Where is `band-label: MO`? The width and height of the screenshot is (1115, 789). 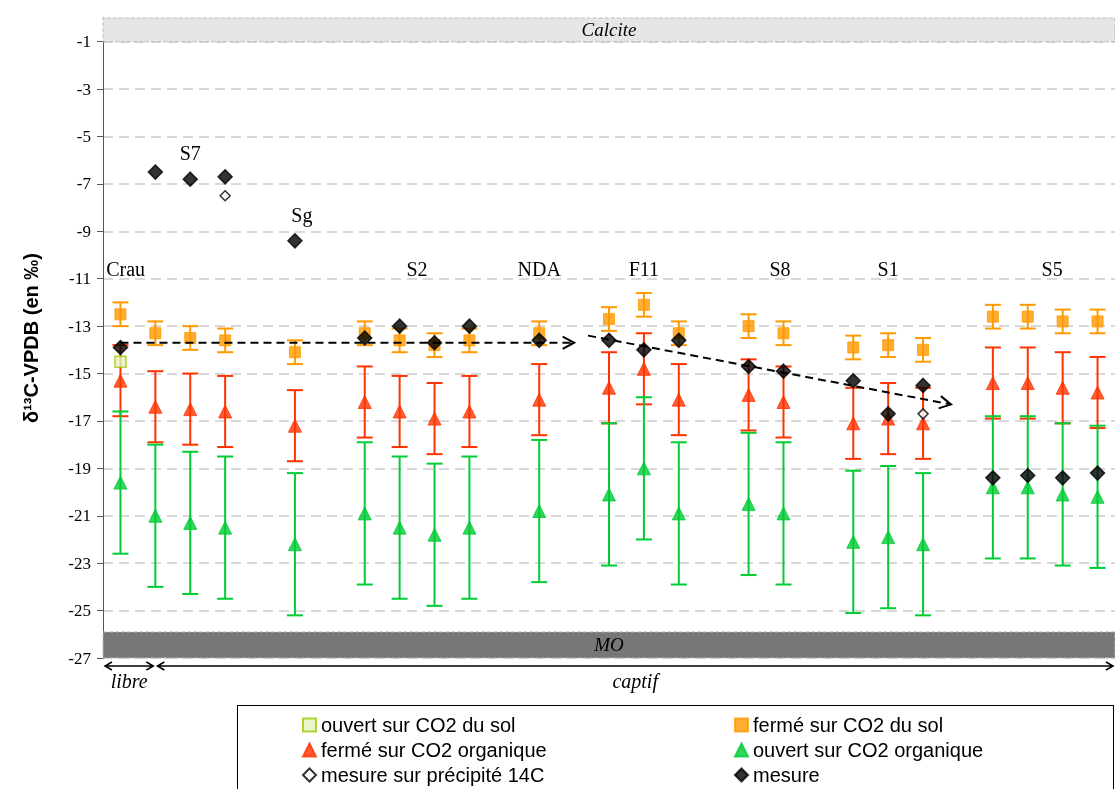 band-label: MO is located at coordinates (609, 645).